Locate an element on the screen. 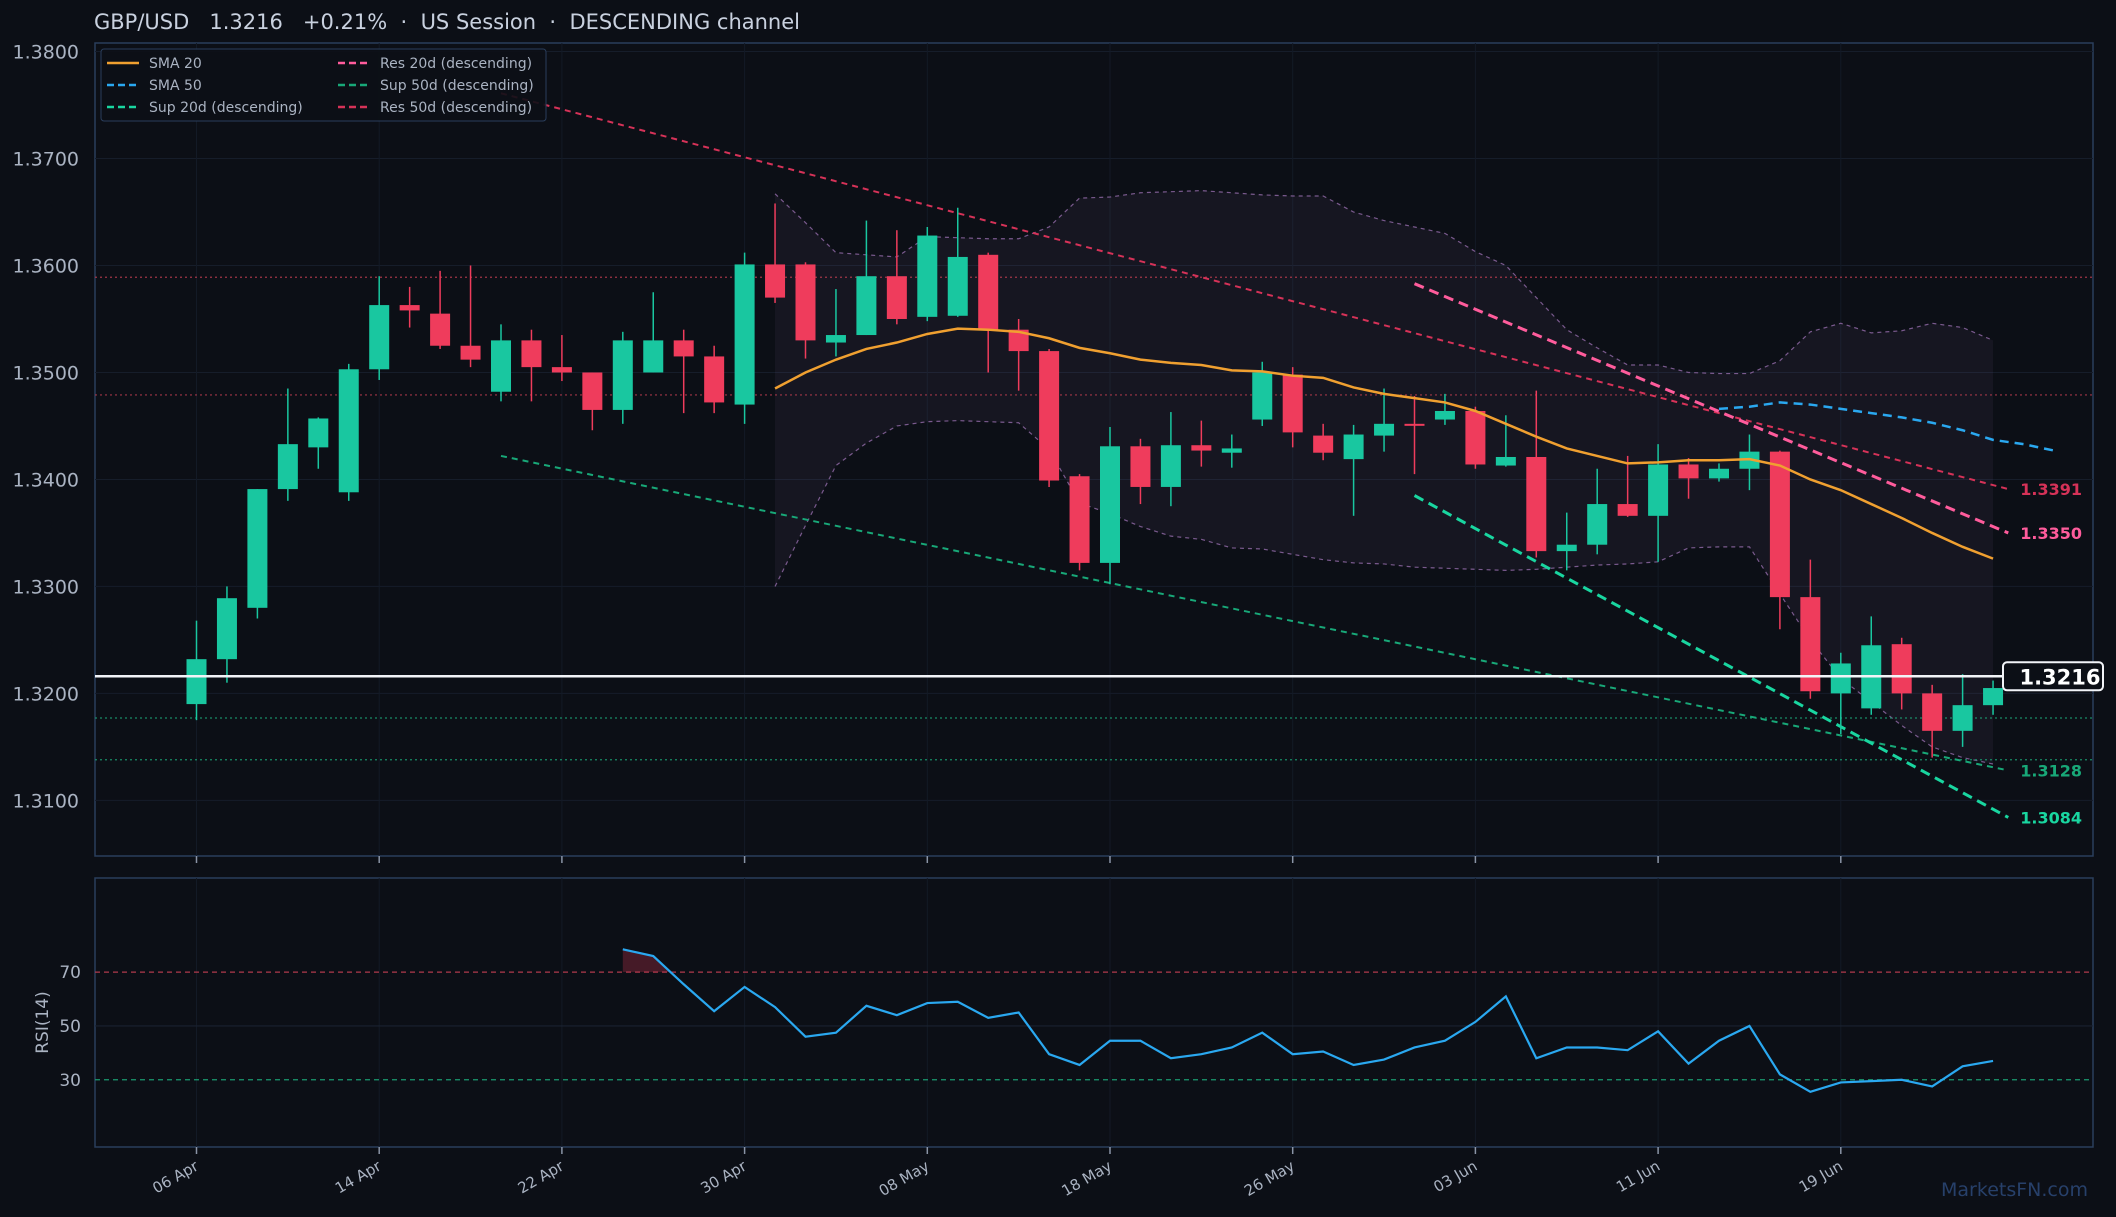  legend-label: SMA 50 is located at coordinates (175, 86).